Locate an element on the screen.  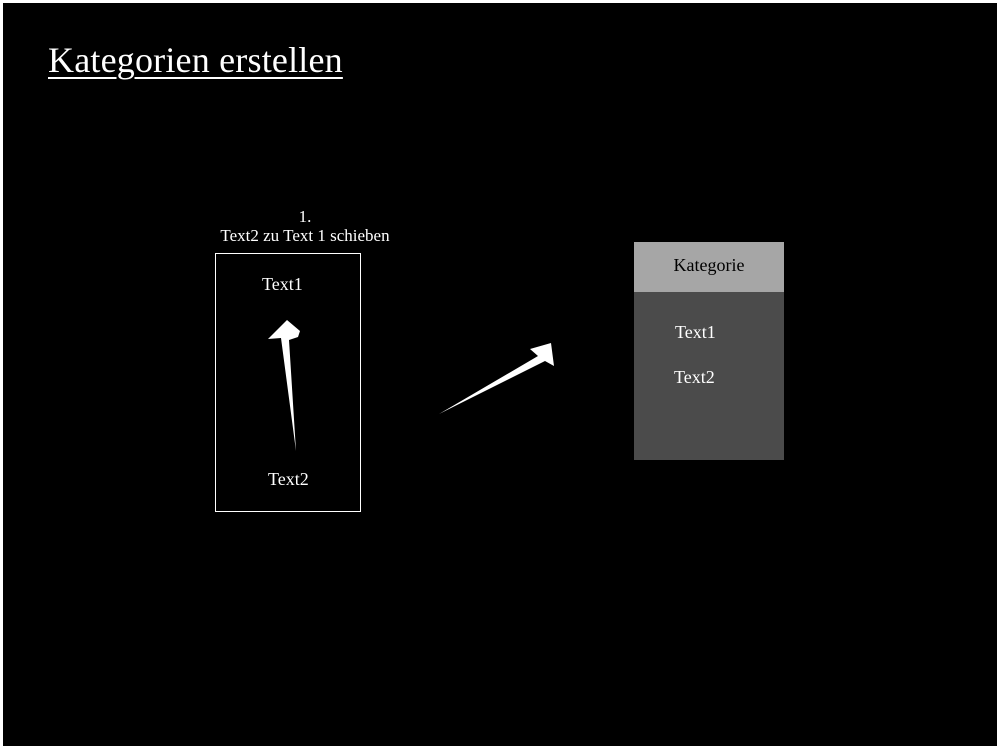
category-box: Kategorie Text1 Text2 is located at coordinates (709, 351).